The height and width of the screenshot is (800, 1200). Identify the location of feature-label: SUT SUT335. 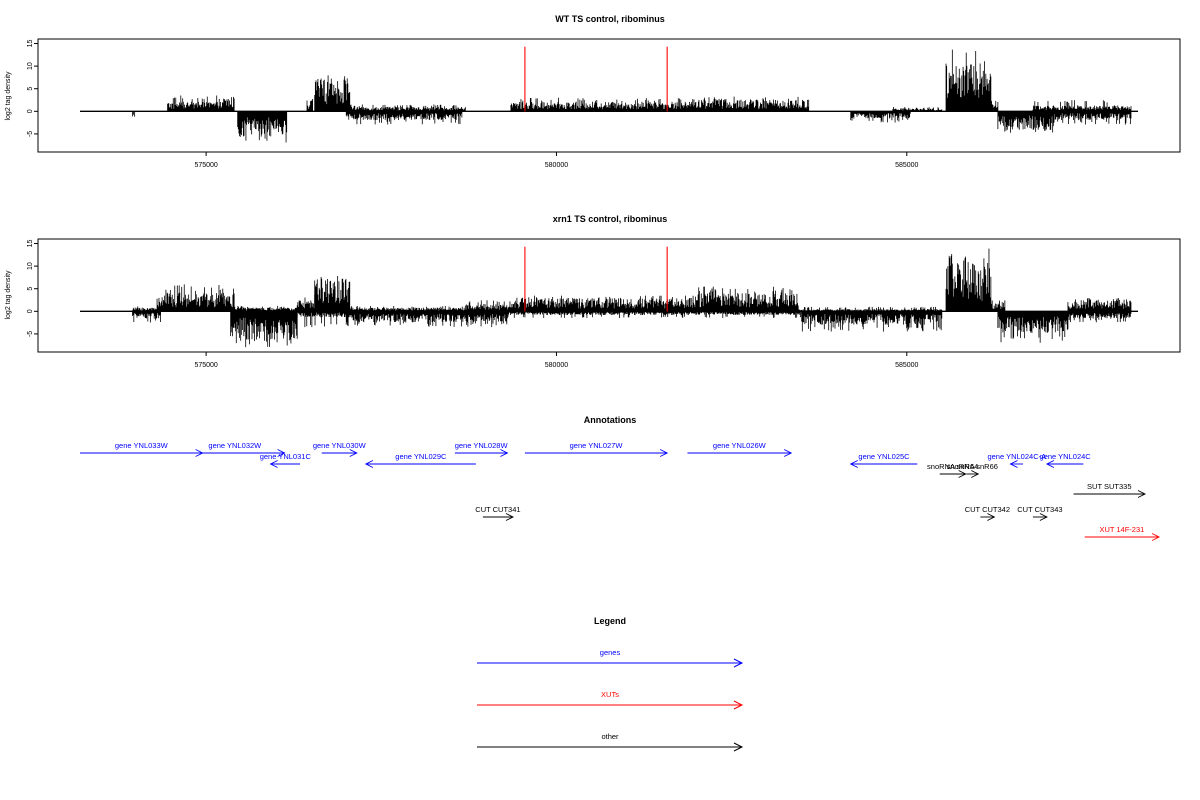
(1109, 486).